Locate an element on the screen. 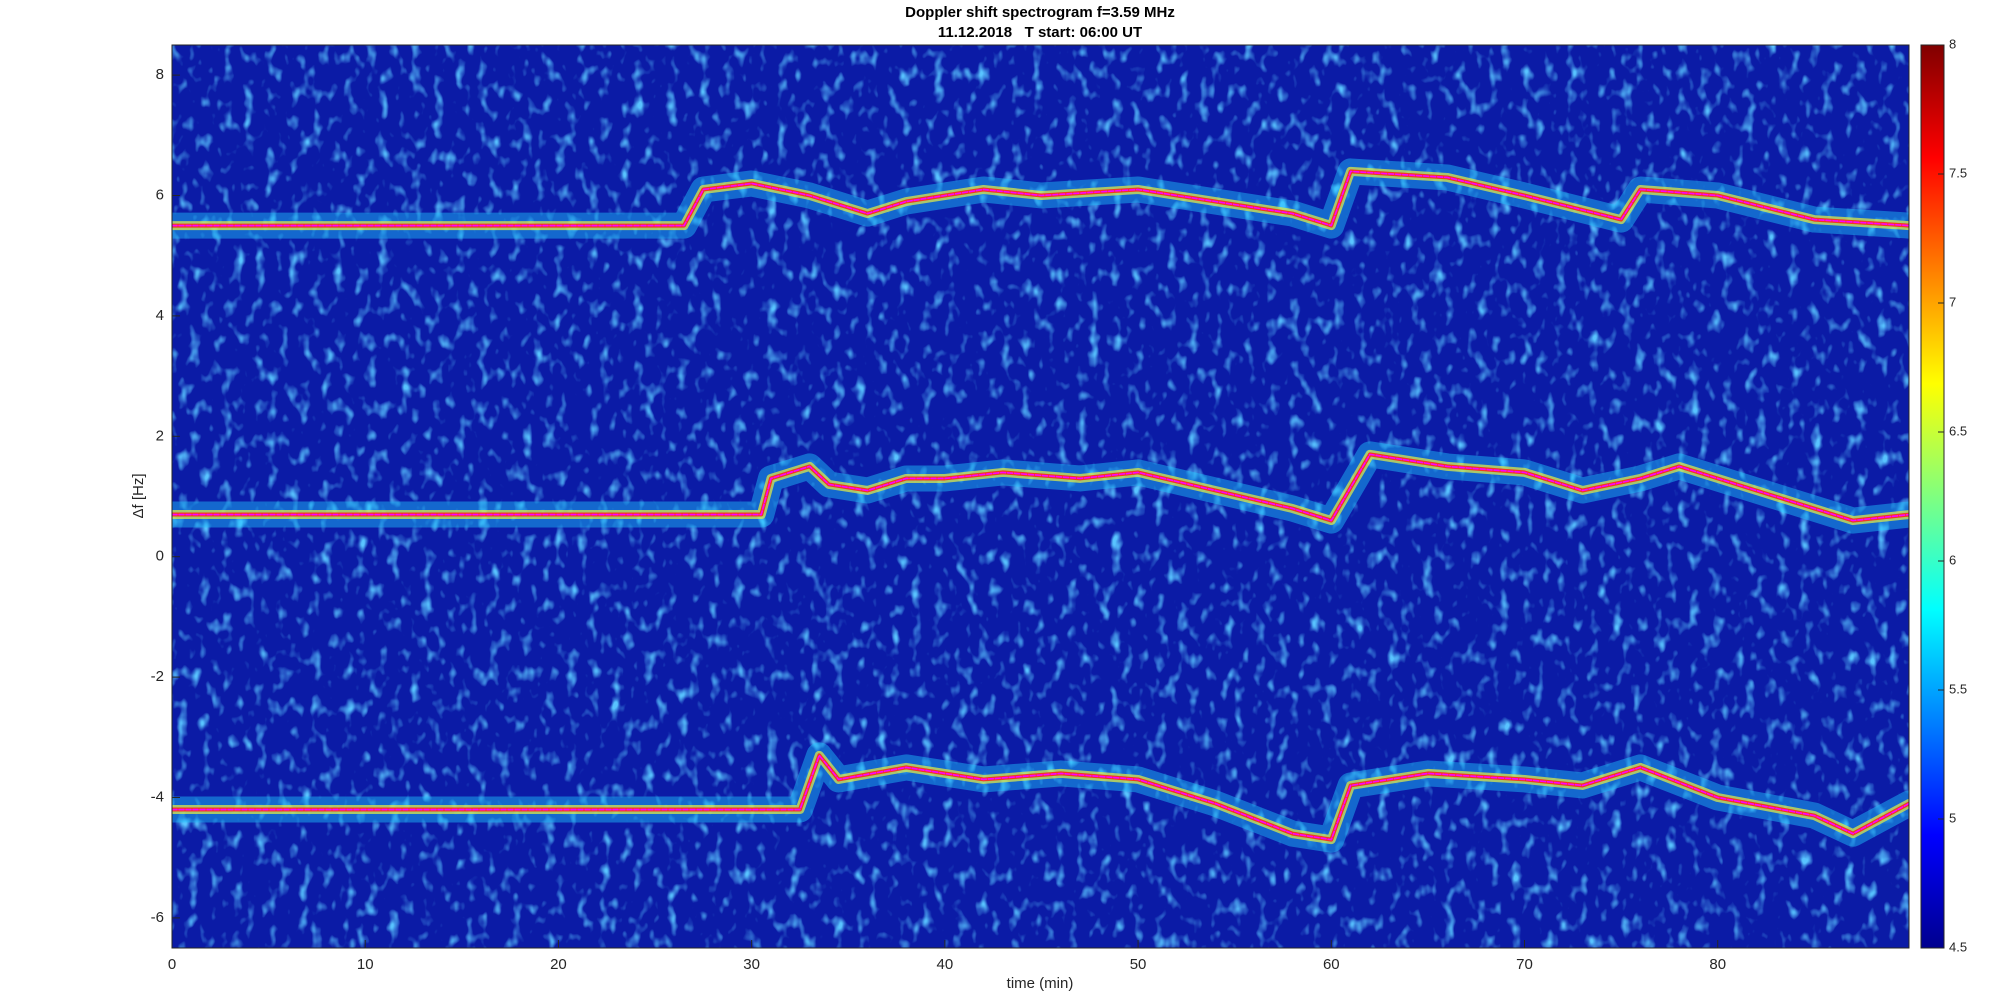 The height and width of the screenshot is (1003, 2000). colorbar-tick-label: 8 is located at coordinates (1952, 43).